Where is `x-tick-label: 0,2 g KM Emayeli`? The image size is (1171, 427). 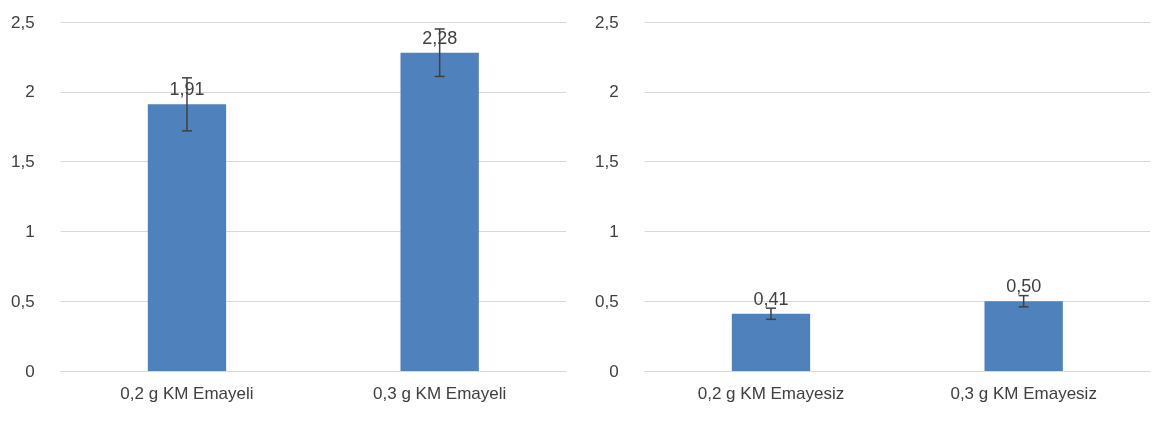
x-tick-label: 0,2 g KM Emayeli is located at coordinates (187, 393).